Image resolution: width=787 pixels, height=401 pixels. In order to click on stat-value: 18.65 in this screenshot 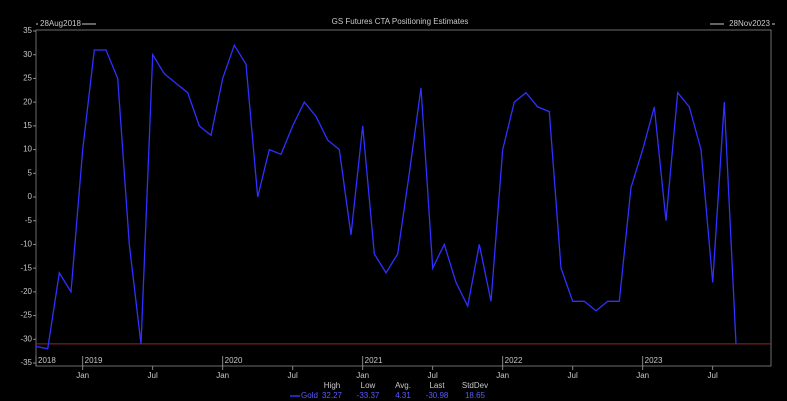, I will do `click(475, 395)`.